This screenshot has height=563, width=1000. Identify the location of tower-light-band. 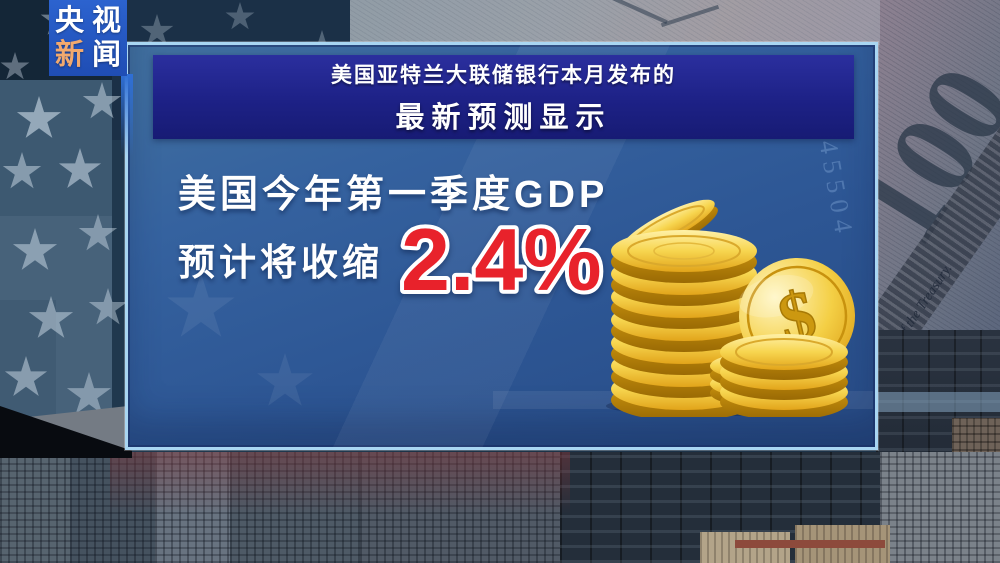
(938, 402).